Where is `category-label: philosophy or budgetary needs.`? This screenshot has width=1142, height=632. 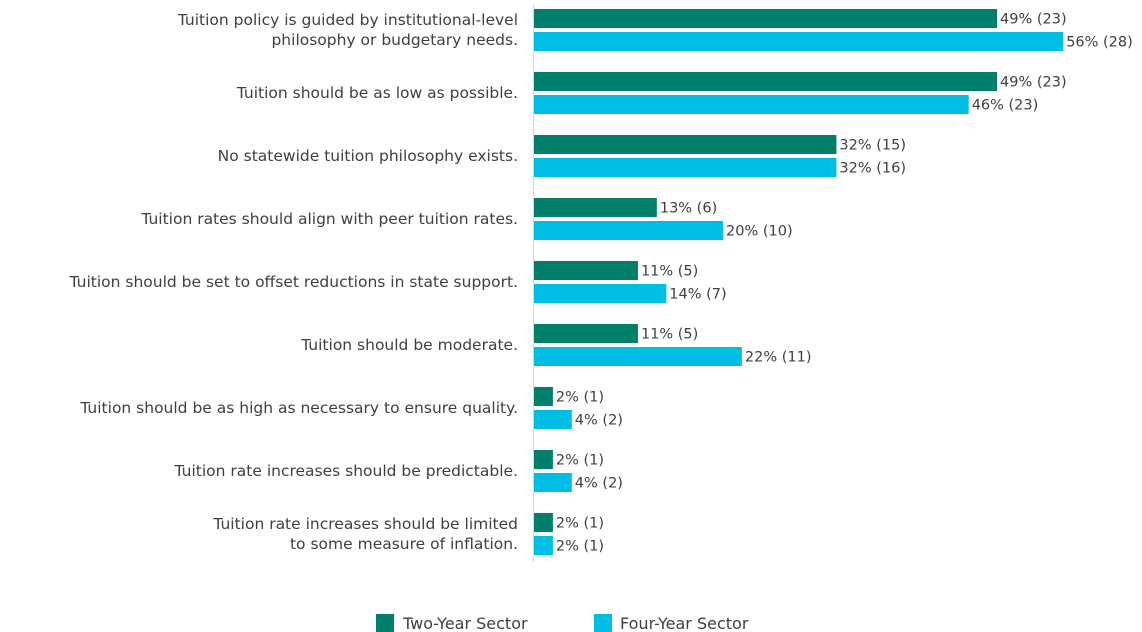 category-label: philosophy or budgetary needs. is located at coordinates (394, 40).